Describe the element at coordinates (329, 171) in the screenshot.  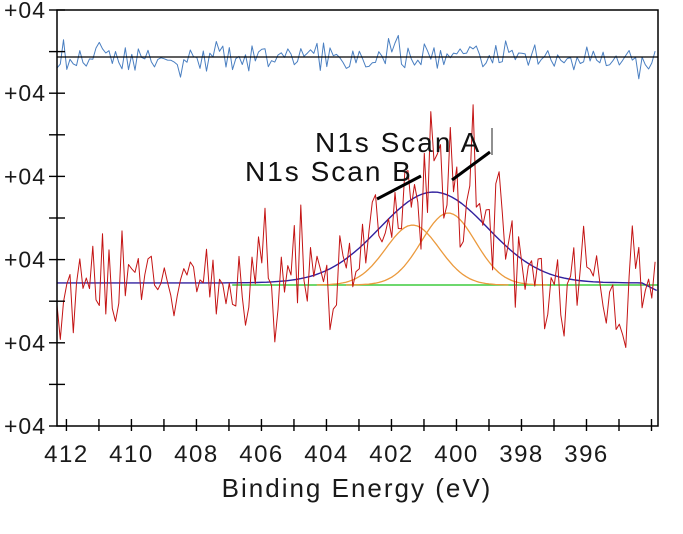
I see `scan-b-label: N1s Scan B` at that location.